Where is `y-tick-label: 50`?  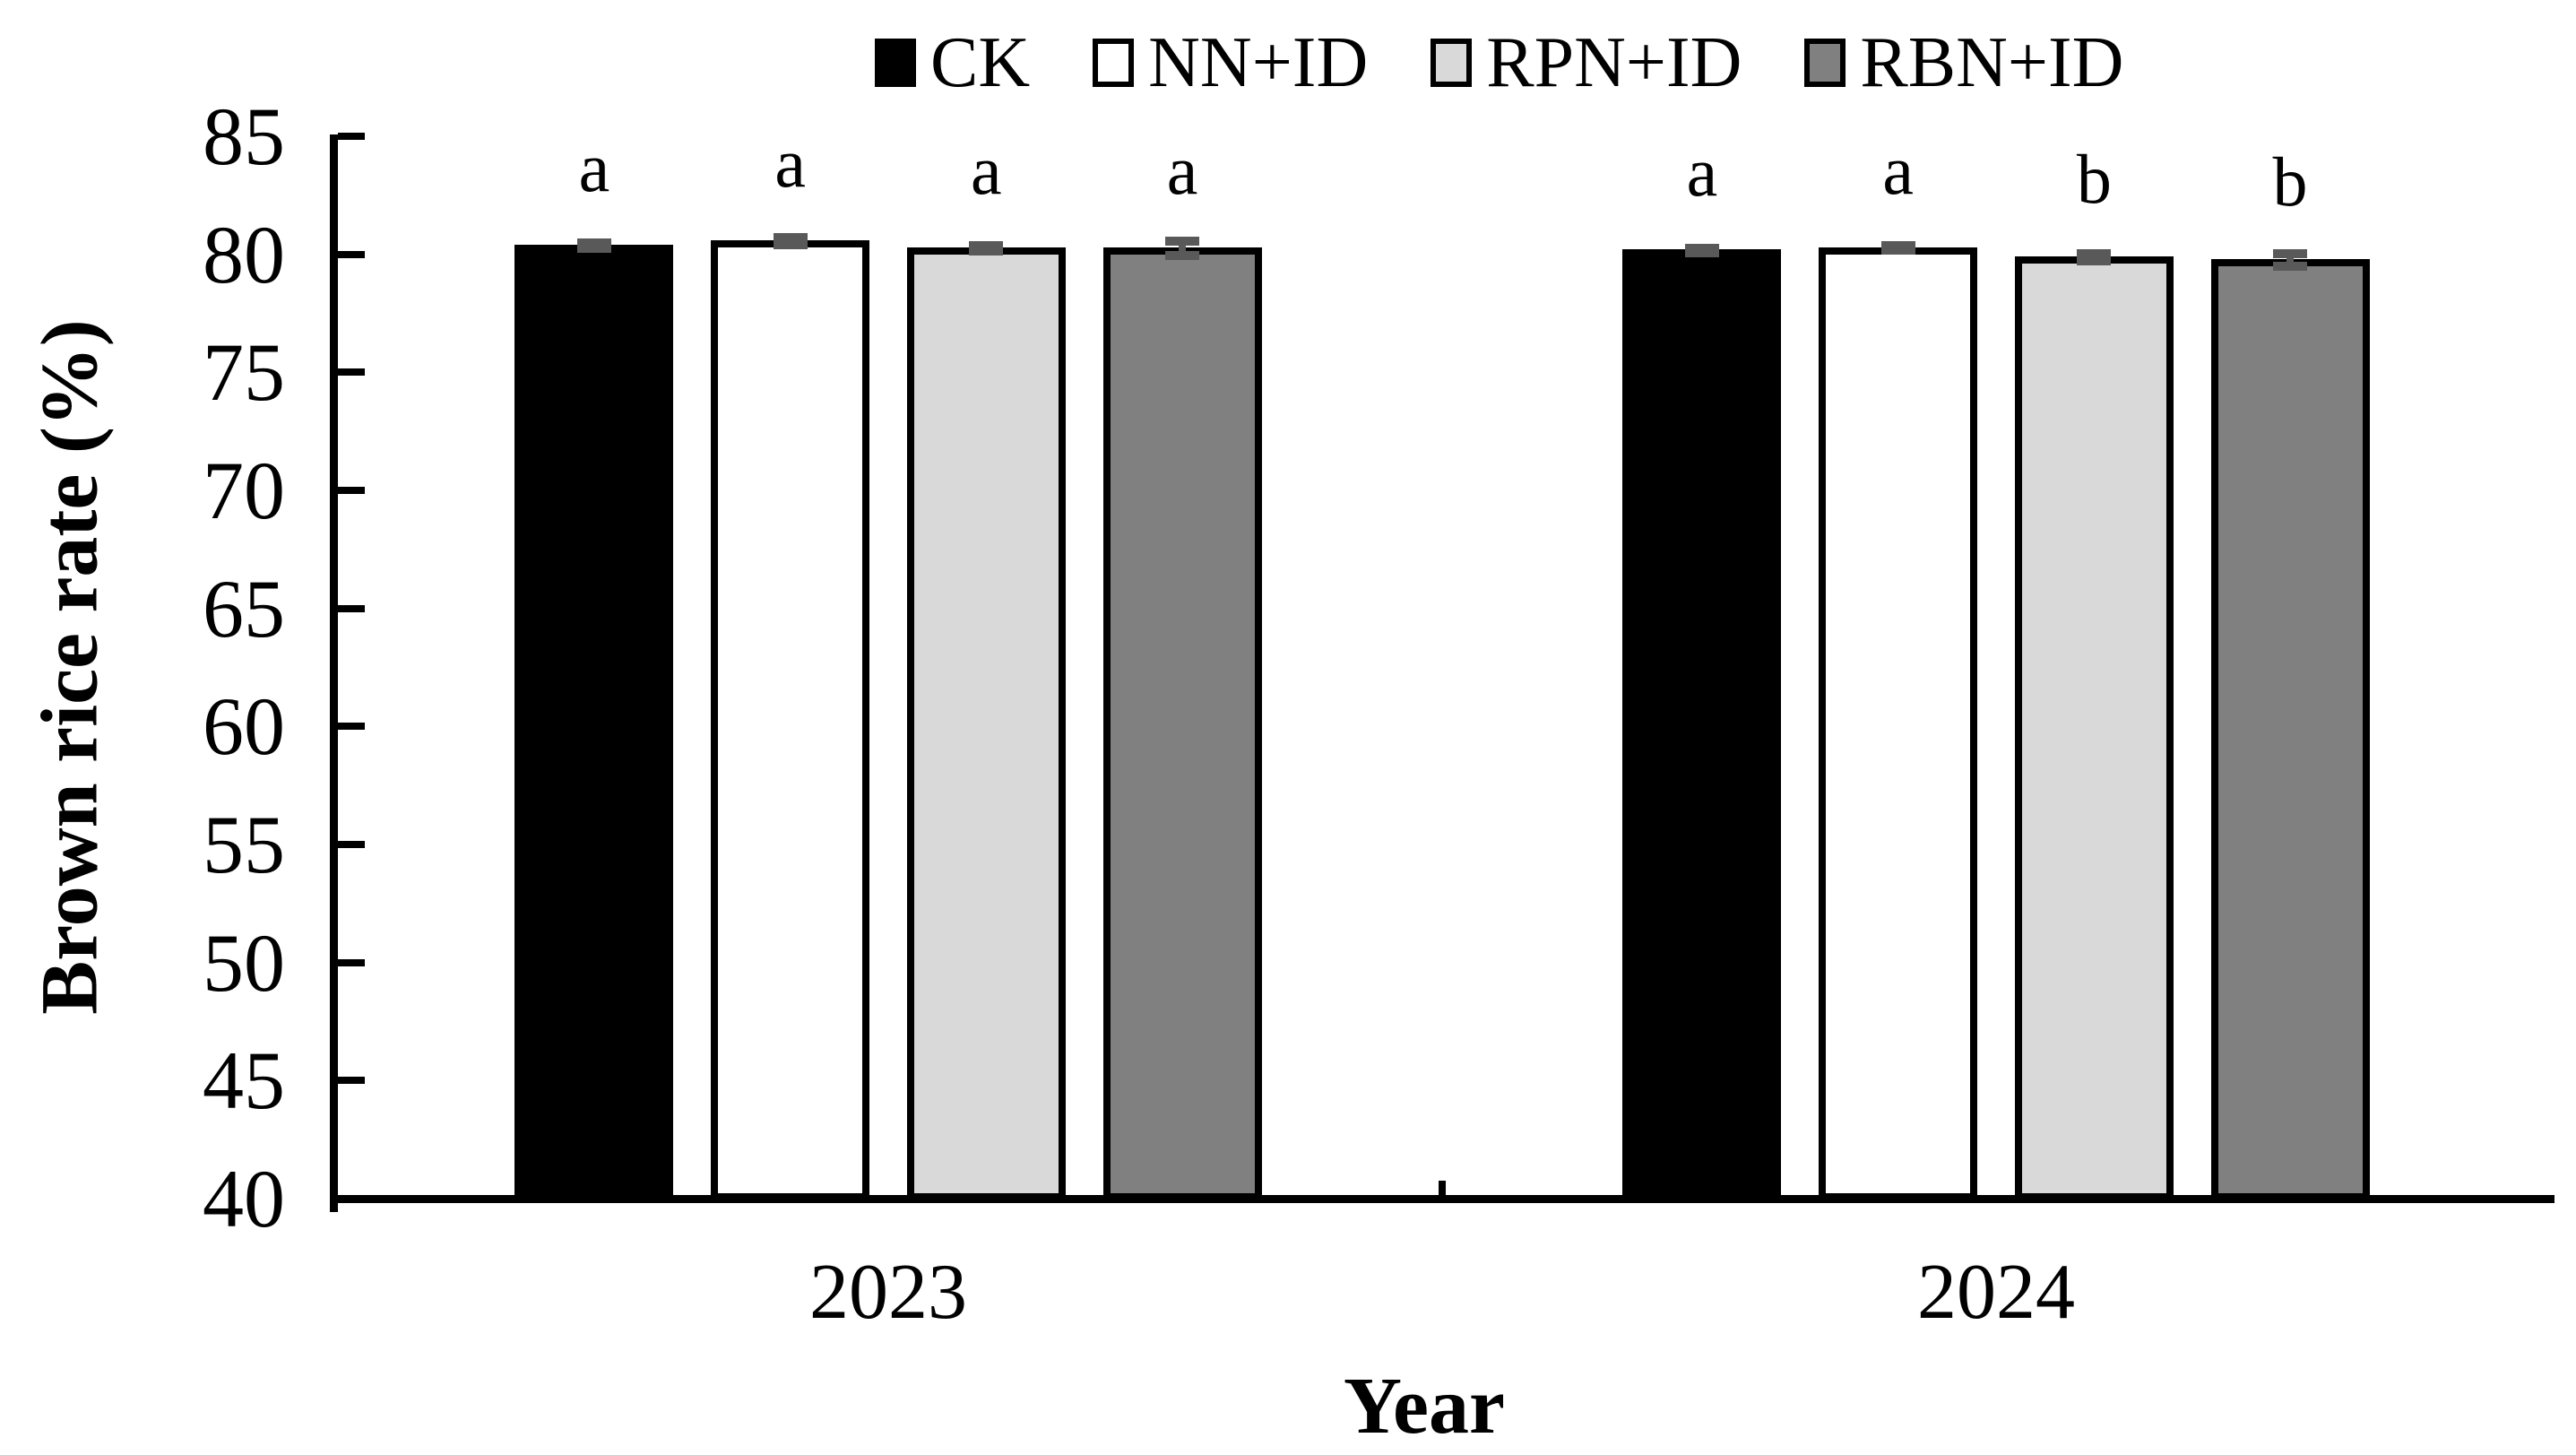
y-tick-label: 50 is located at coordinates (244, 962).